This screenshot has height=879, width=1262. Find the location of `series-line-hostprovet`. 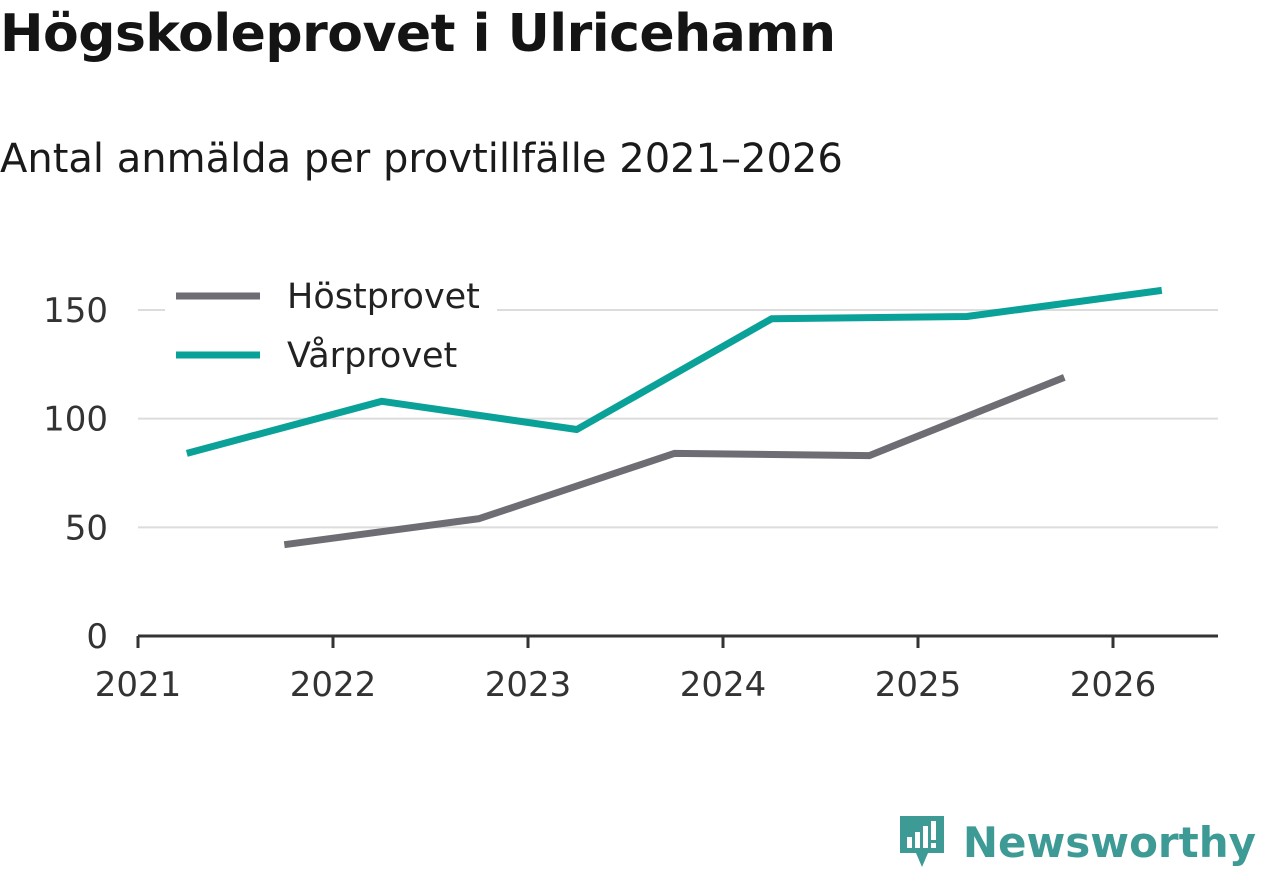

series-line-hostprovet is located at coordinates (674, 461).